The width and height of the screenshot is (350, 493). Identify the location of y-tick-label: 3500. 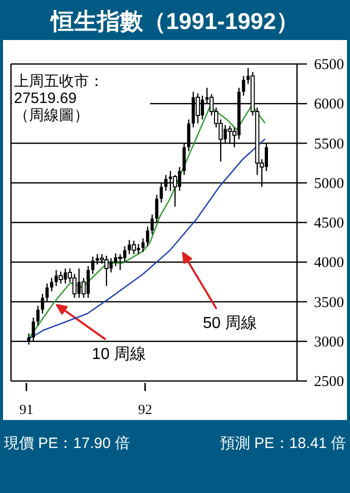
(329, 302).